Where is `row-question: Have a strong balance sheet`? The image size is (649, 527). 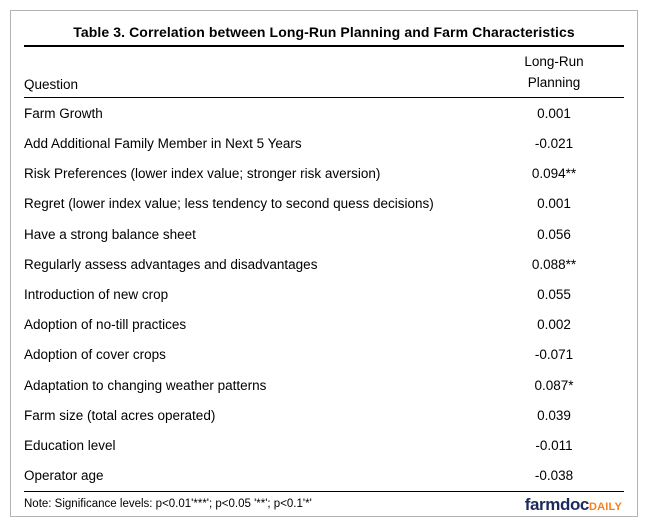 row-question: Have a strong balance sheet is located at coordinates (110, 234).